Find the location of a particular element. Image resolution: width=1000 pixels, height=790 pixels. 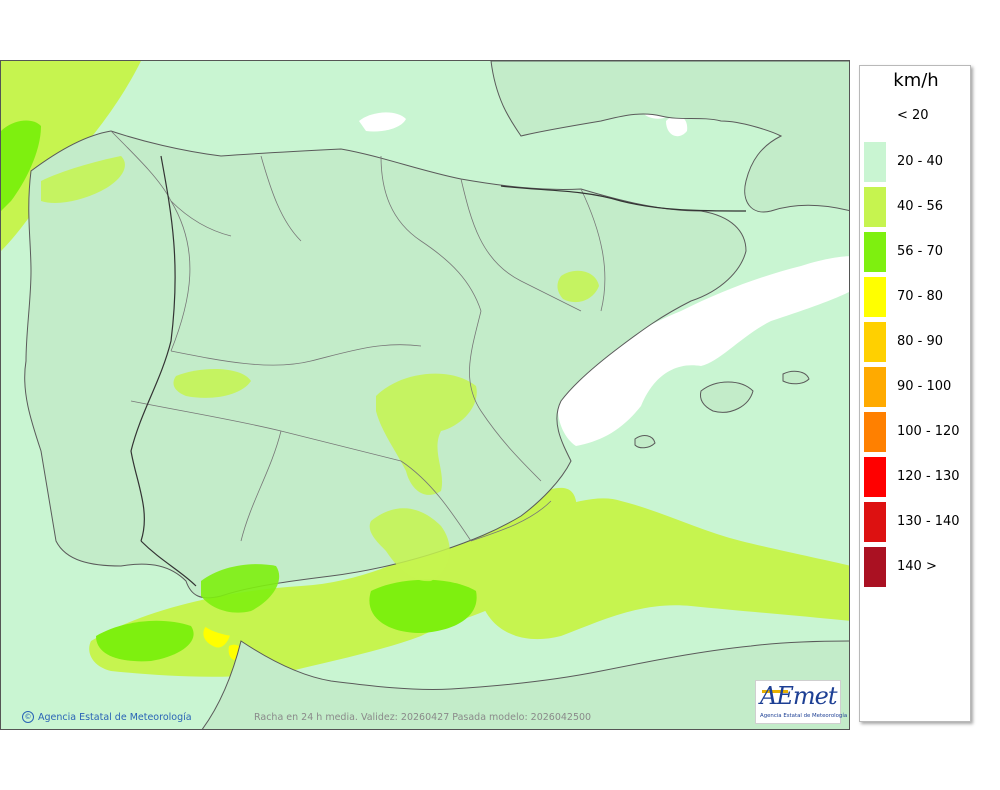

legend-label: 56 - 70 is located at coordinates (920, 251).